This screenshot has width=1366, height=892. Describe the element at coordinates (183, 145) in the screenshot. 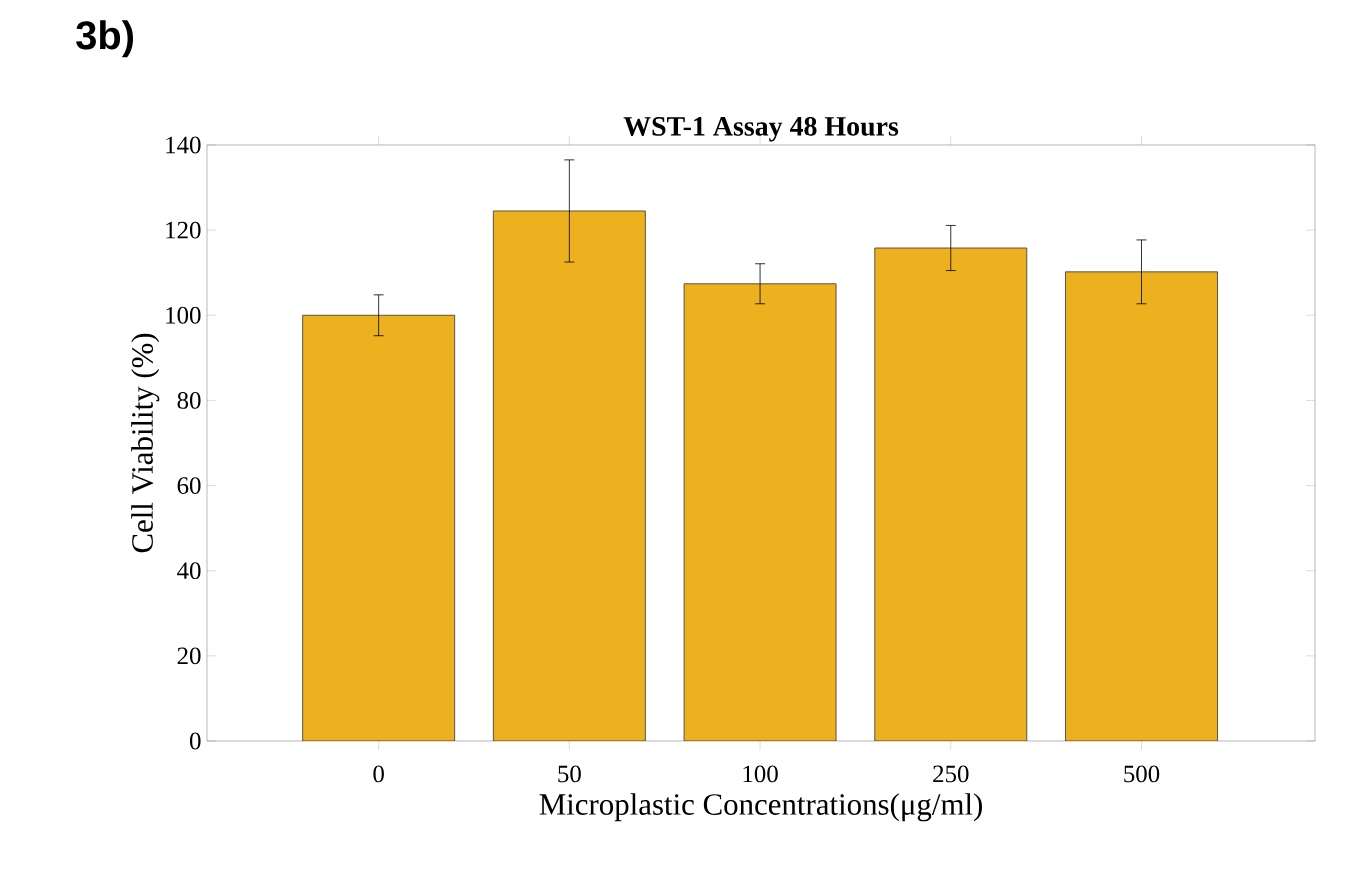

I see `y-tick-label: 140` at that location.